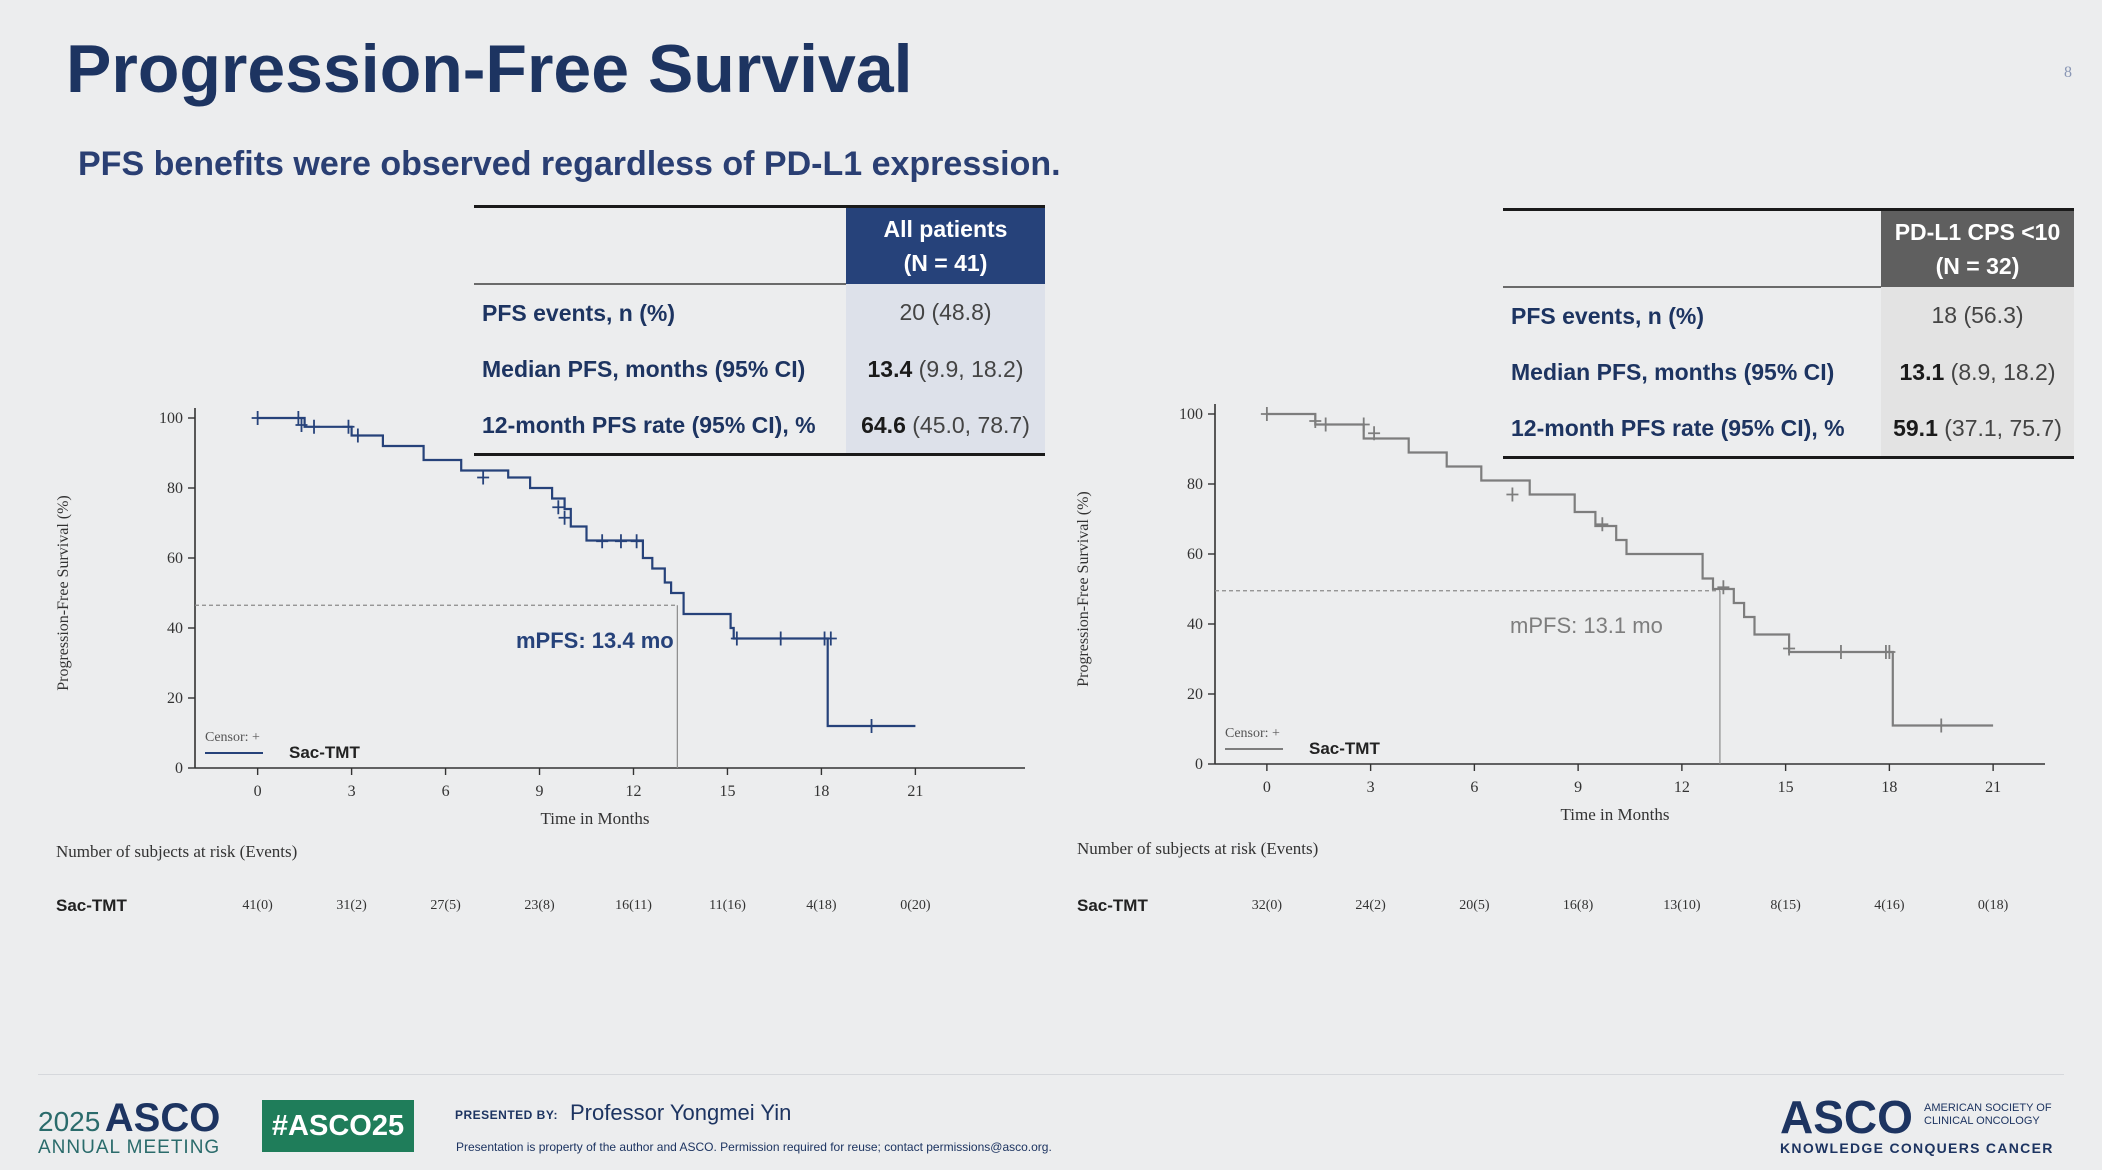  I want to click on row-value-bold: 13.4, so click(890, 368).